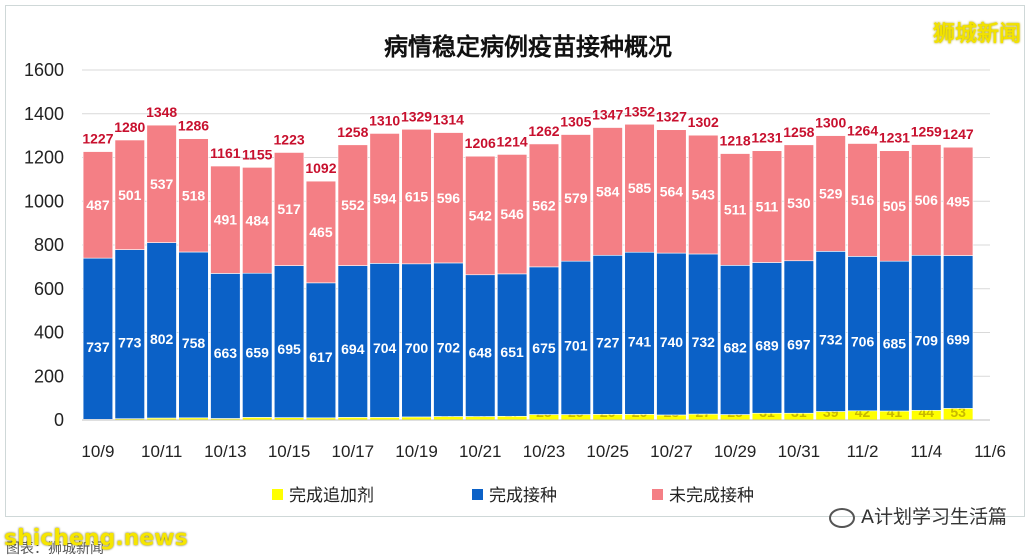 The width and height of the screenshot is (1035, 560). I want to click on data-label: 702, so click(449, 347).